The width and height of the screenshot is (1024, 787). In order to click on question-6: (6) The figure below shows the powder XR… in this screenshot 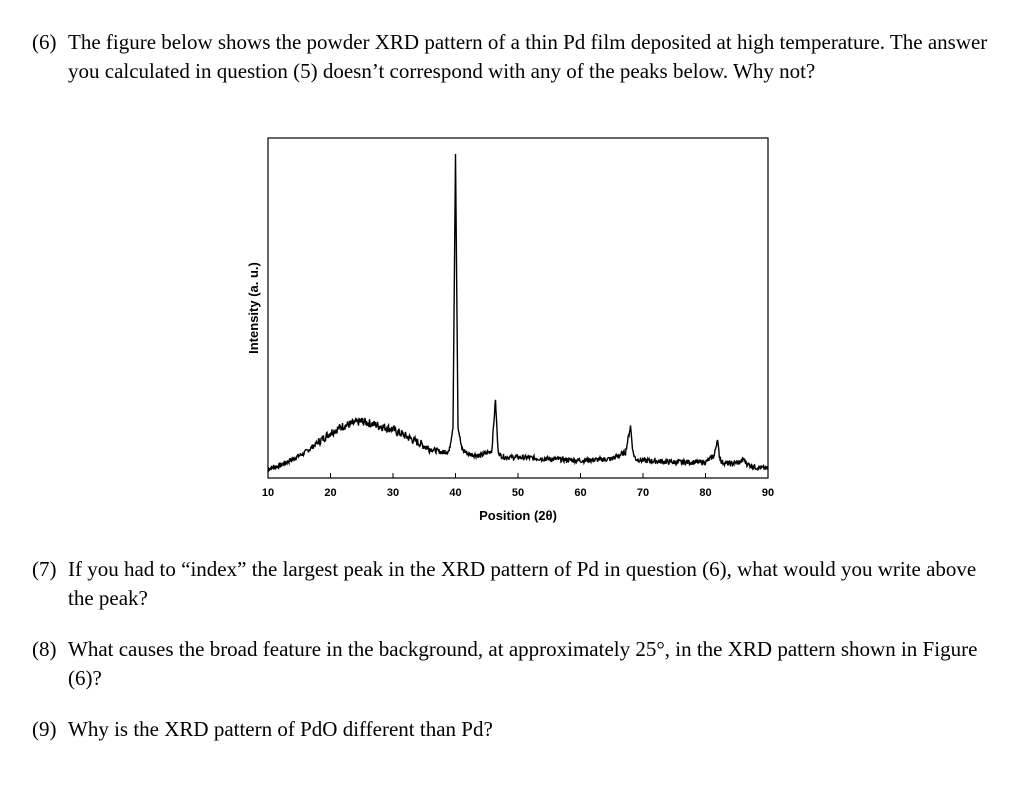, I will do `click(512, 57)`.